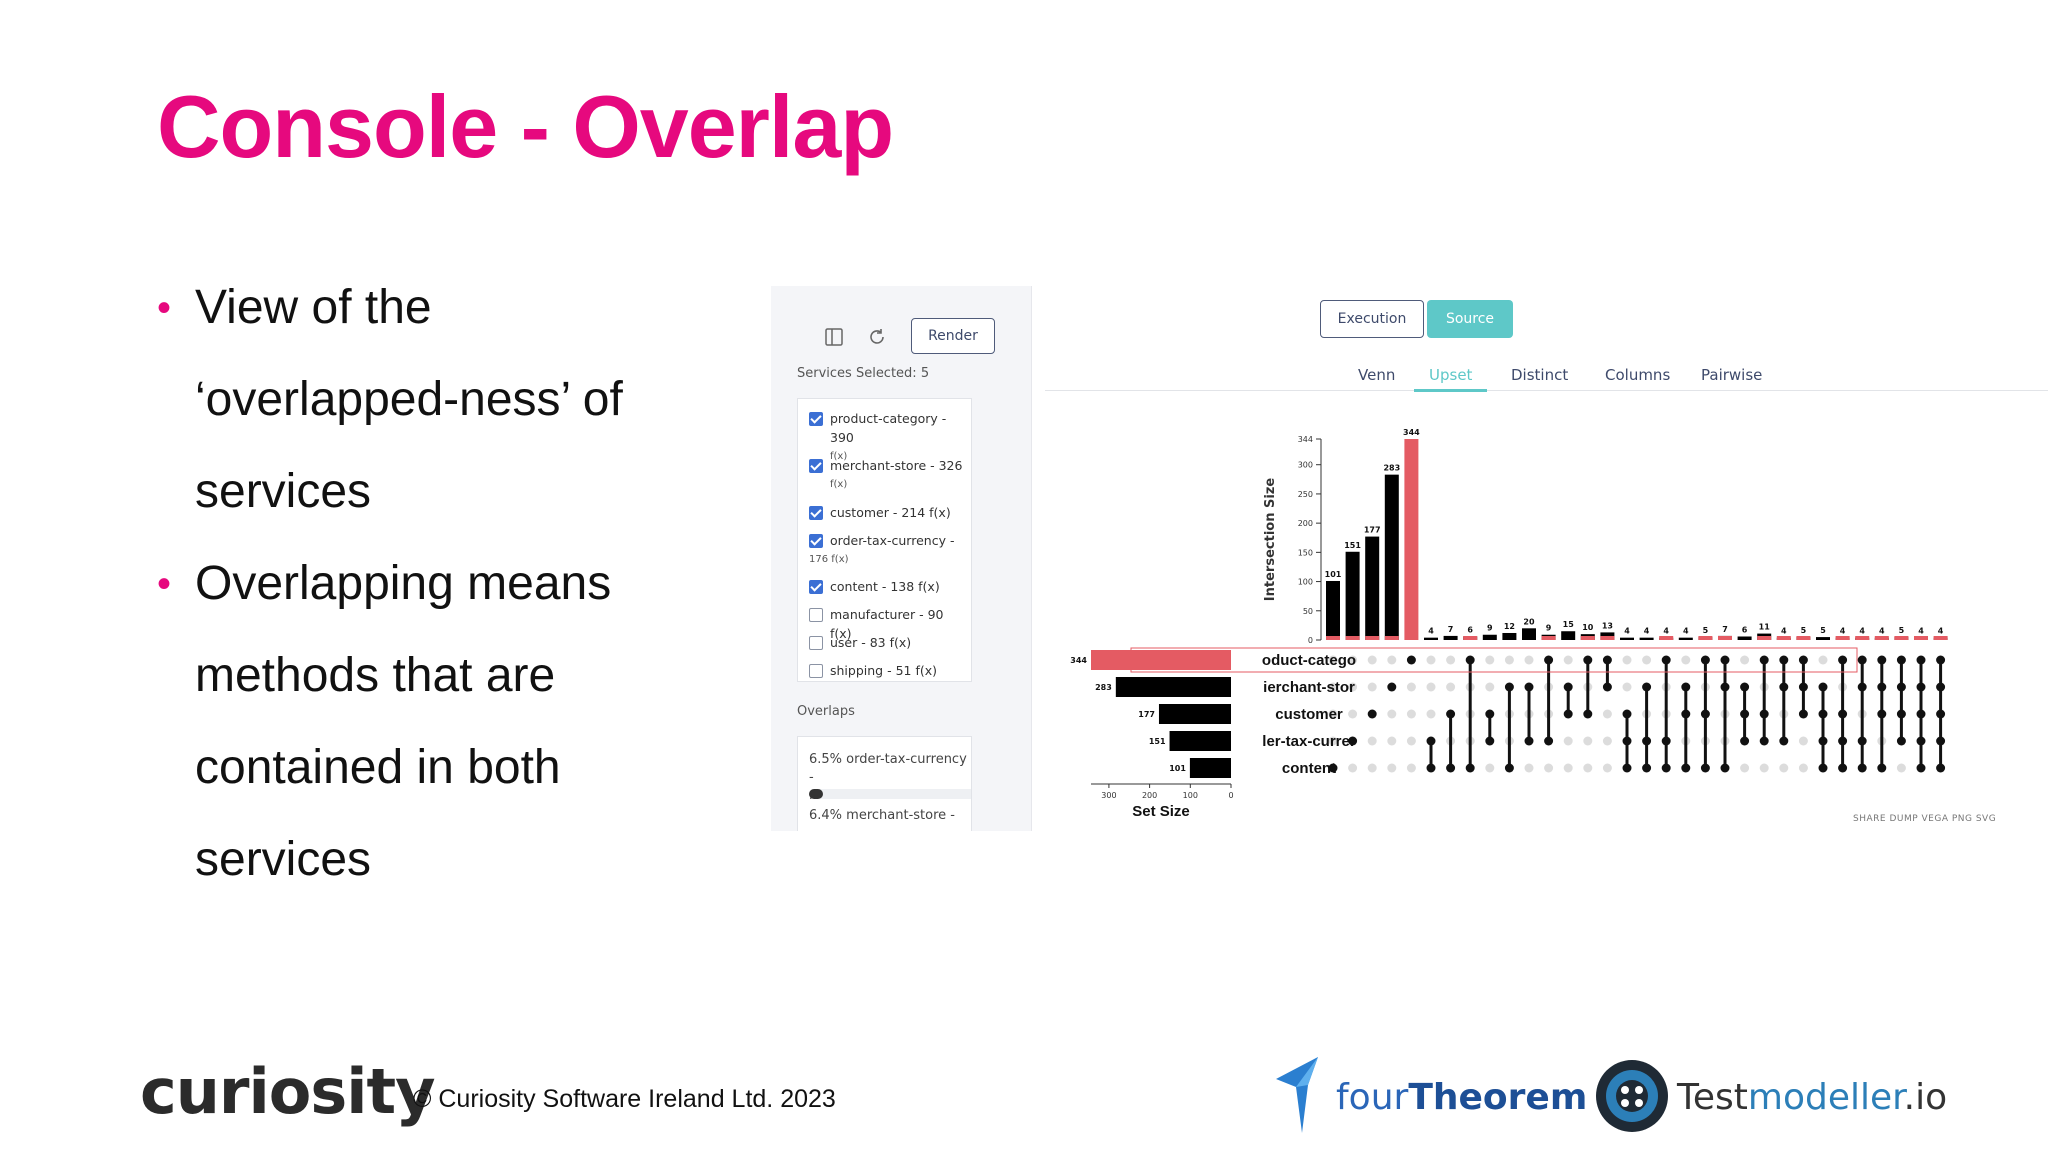 This screenshot has width=2048, height=1152. I want to click on bullet-line: View of the, so click(313, 307).